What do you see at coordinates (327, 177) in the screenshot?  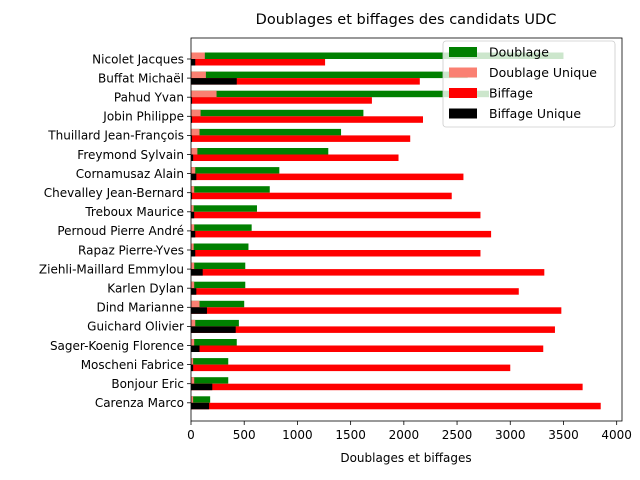 I see `bar-biffage-cornamusaz-alain` at bounding box center [327, 177].